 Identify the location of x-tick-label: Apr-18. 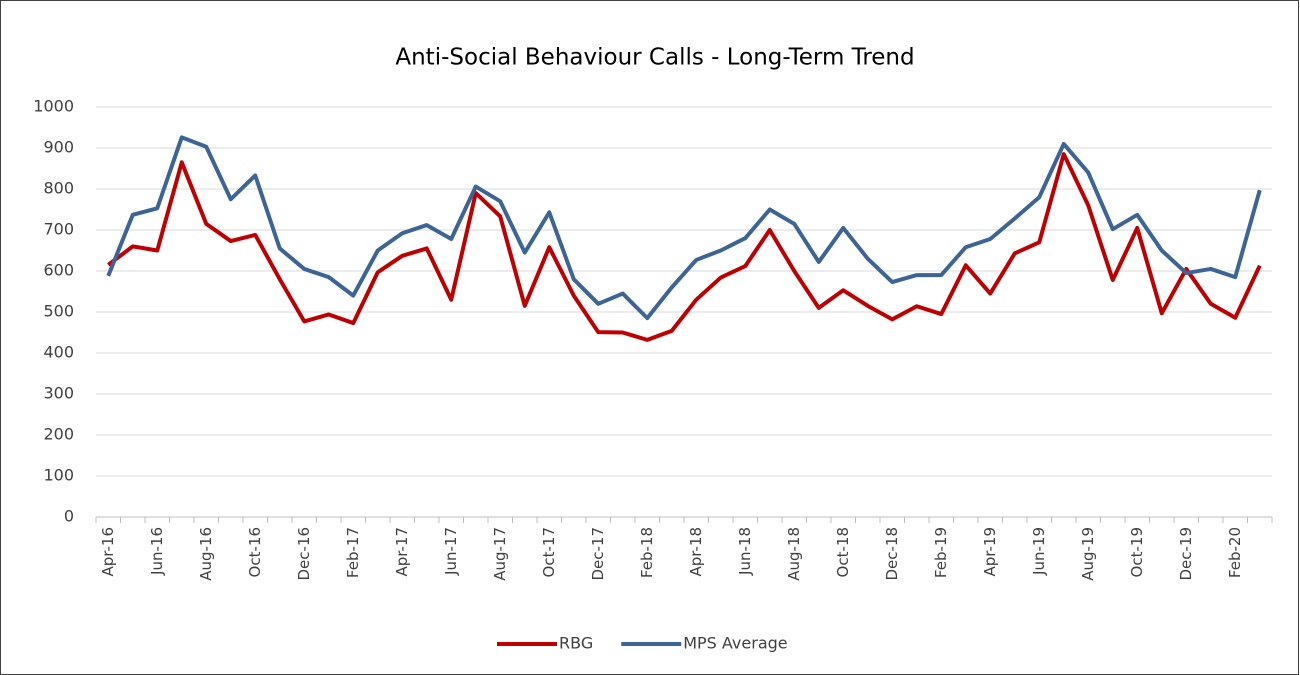
(696, 552).